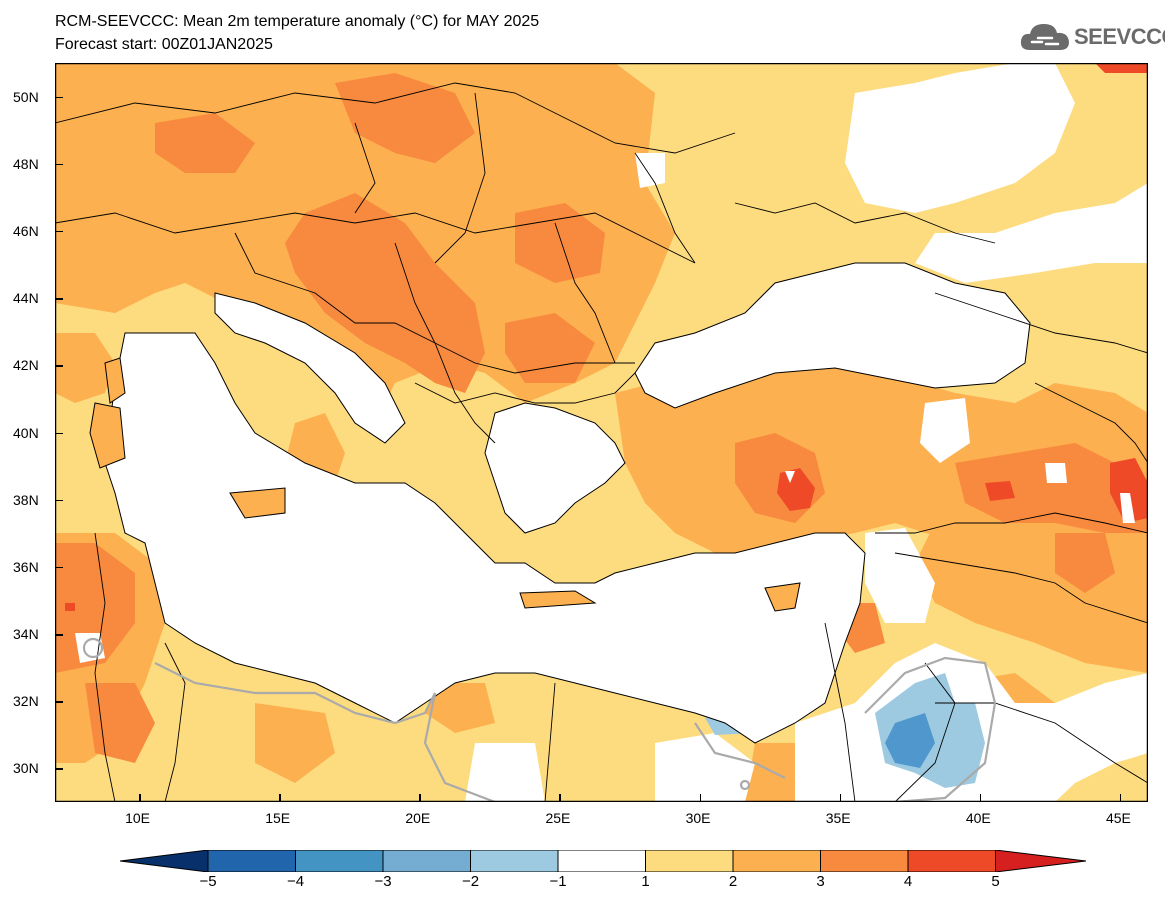 The image size is (1165, 907). Describe the element at coordinates (137, 818) in the screenshot. I see `lon-tick-label: 10E` at that location.